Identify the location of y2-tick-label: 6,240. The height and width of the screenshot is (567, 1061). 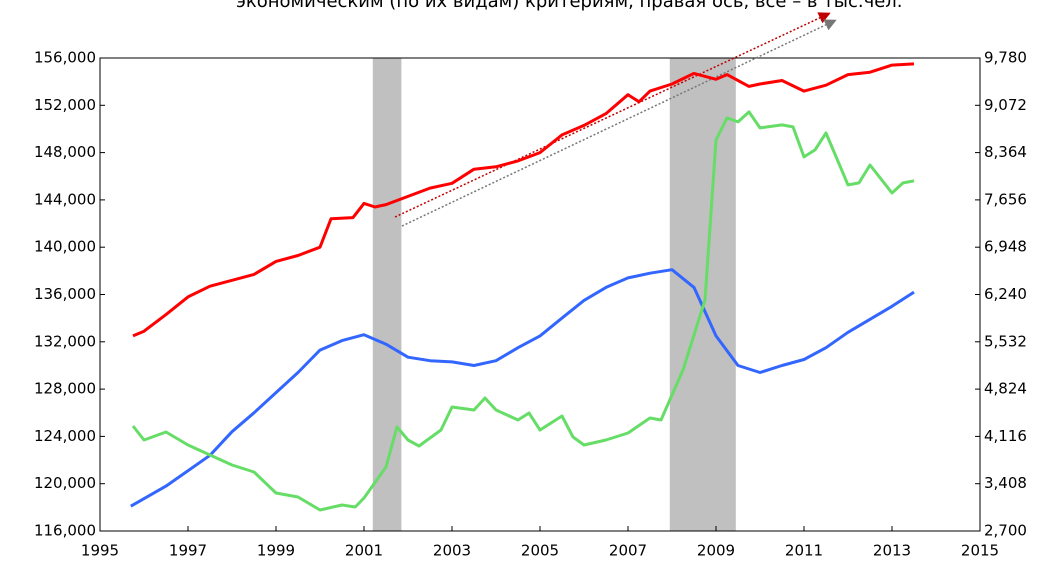
(1005, 294).